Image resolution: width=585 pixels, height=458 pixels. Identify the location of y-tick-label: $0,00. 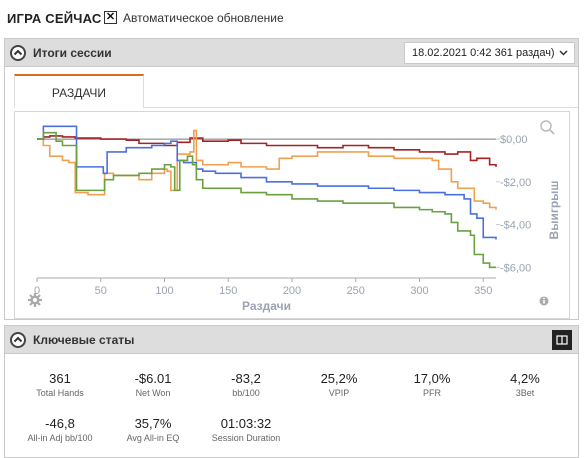
(514, 140).